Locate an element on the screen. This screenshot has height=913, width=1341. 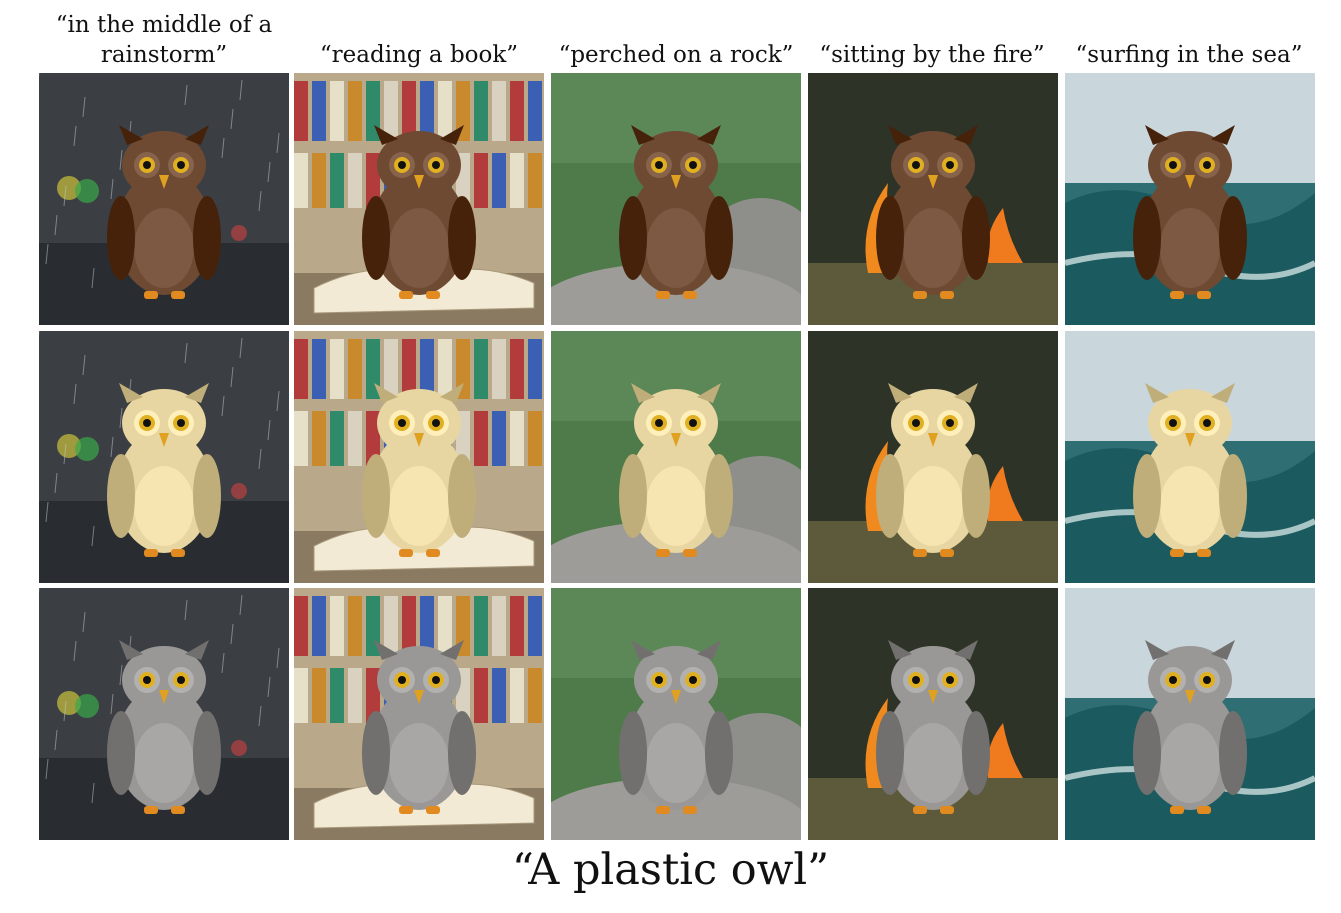
image-gray-owl-sea is located at coordinates (1190, 714).